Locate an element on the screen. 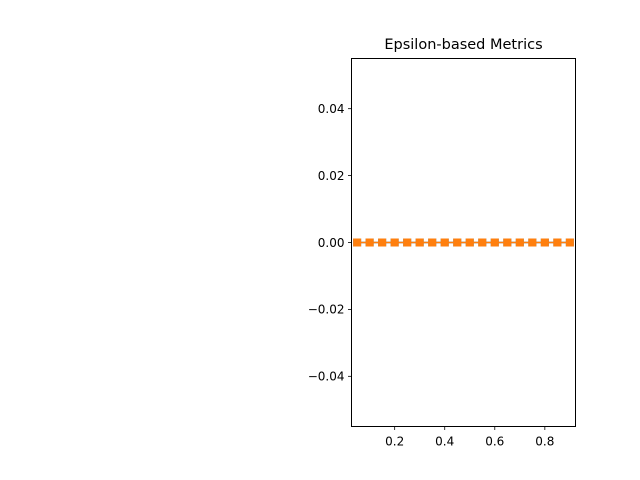  x-tick-label: 0.6 is located at coordinates (494, 442).